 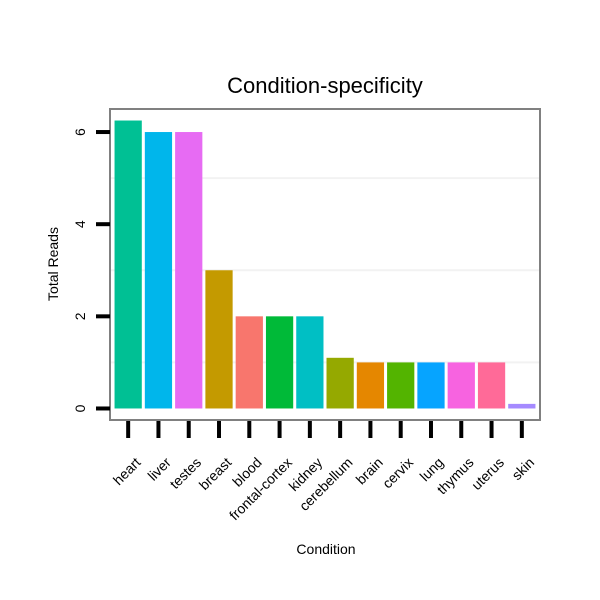 What do you see at coordinates (53, 264) in the screenshot?
I see `y-axis-label: Total Reads` at bounding box center [53, 264].